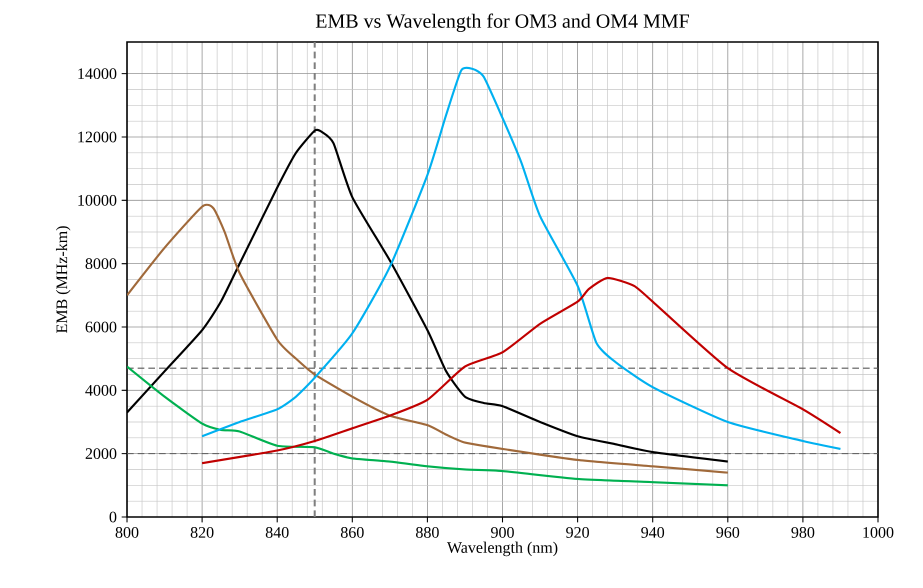 This screenshot has height=588, width=923. Describe the element at coordinates (502, 23) in the screenshot. I see `chart-title: EMB vs Wavelength for OM3 and OM4 MMF` at that location.